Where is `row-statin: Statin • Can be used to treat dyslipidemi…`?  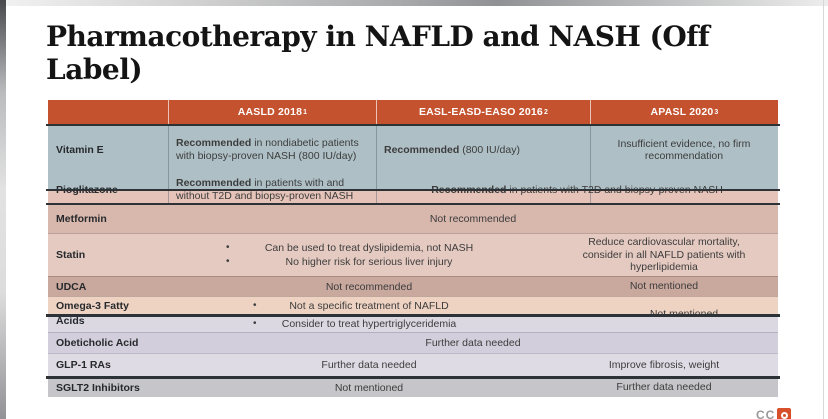 row-statin: Statin • Can be used to treat dyslipidemi… is located at coordinates (413, 254).